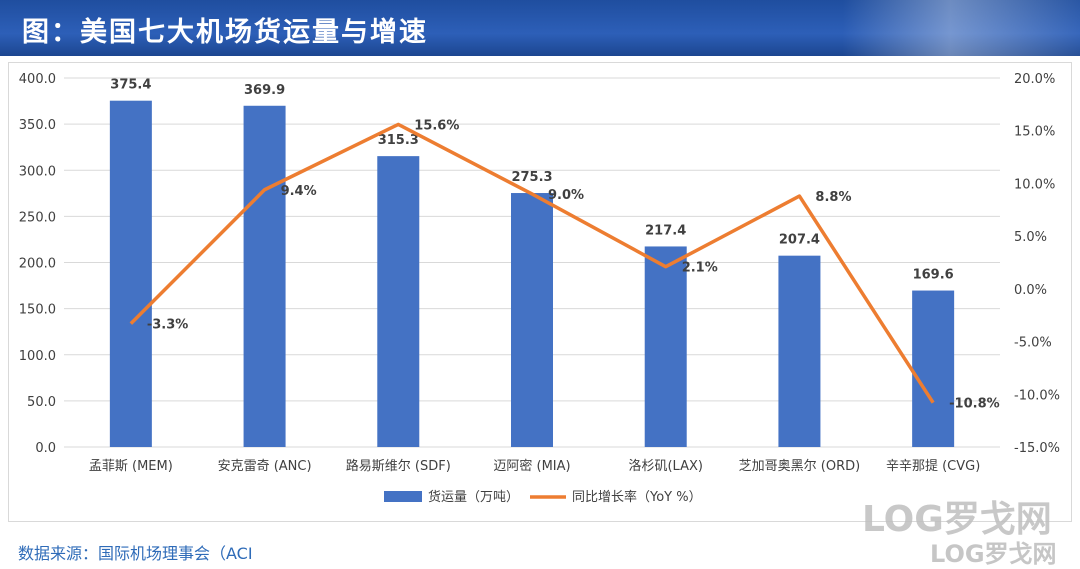 The image size is (1080, 569). Describe the element at coordinates (436, 125) in the screenshot. I see `line-value-label: 15.6%` at that location.